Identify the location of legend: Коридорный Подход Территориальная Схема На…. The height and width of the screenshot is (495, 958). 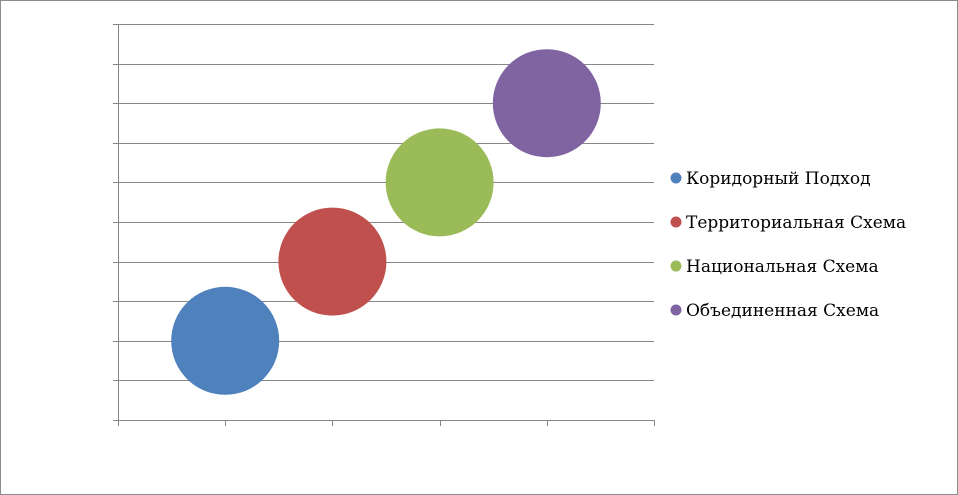
(788, 245).